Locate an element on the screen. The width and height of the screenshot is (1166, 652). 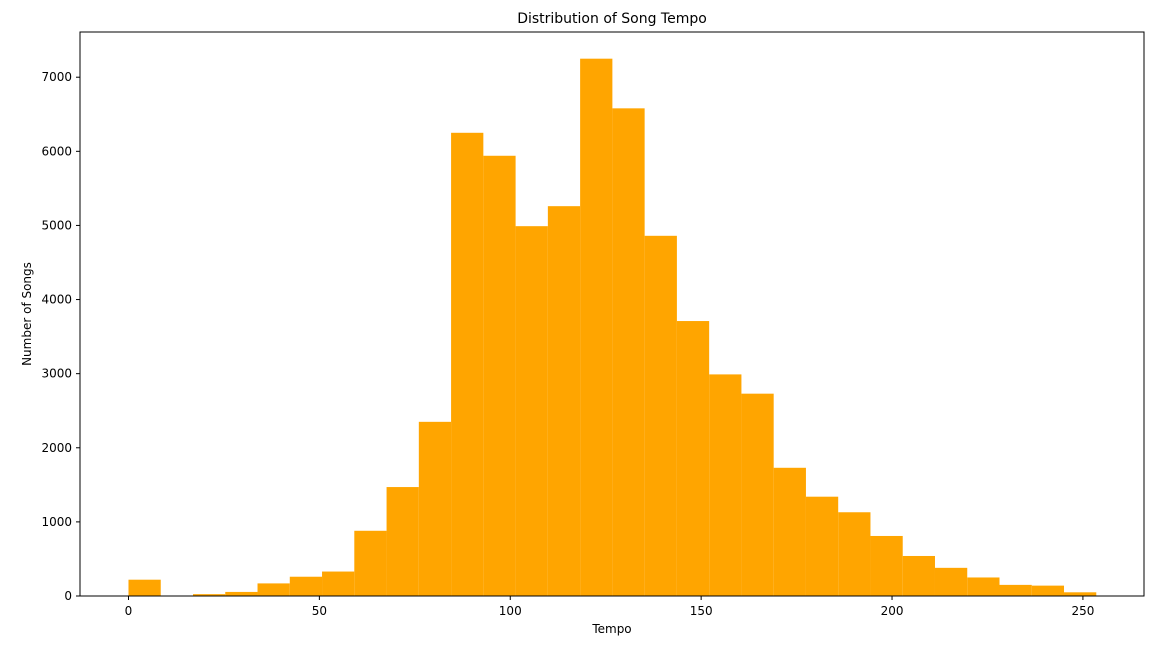
y-tick-label: 6000 is located at coordinates (56, 151).